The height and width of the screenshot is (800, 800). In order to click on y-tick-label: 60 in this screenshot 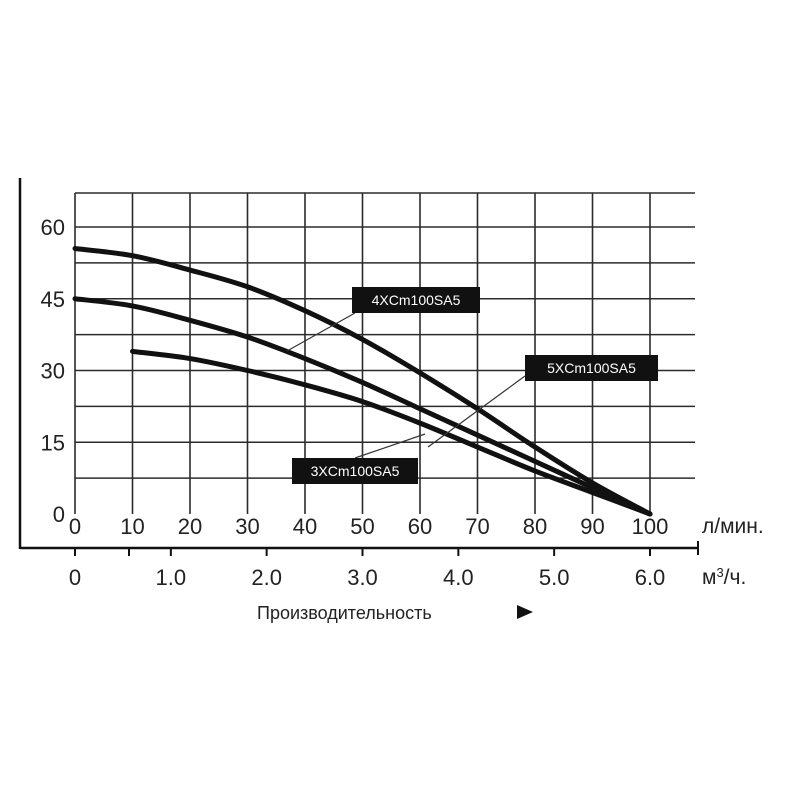, I will do `click(53, 227)`.